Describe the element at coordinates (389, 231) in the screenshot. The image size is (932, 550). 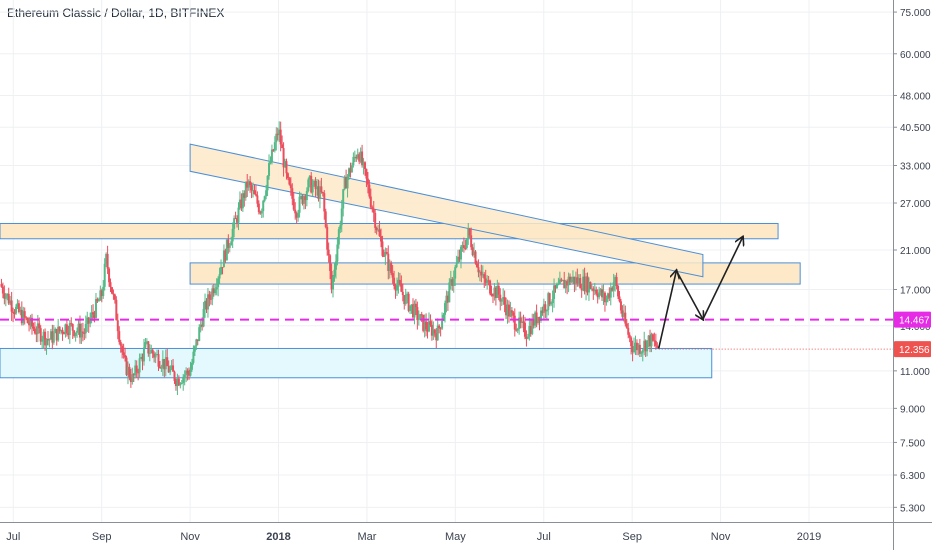
I see `resistance-zone` at that location.